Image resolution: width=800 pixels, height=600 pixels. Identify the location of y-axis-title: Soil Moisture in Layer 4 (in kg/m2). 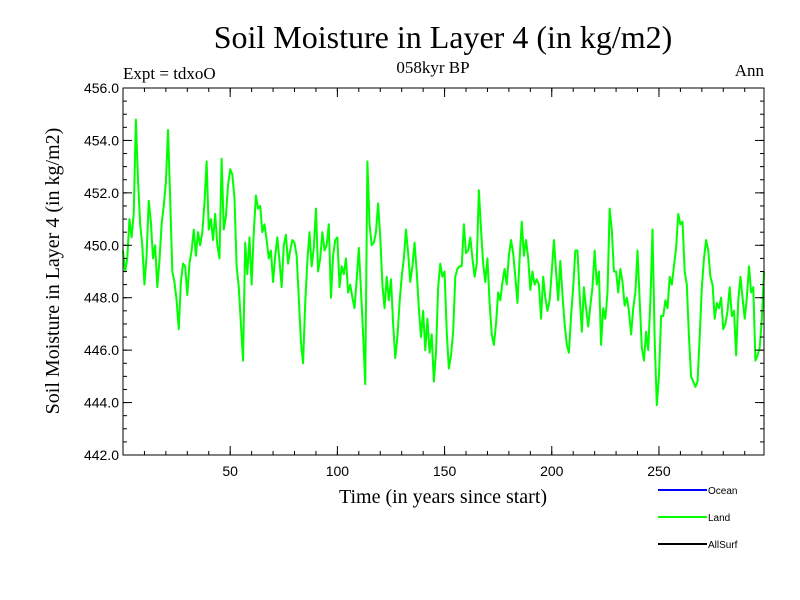
(53, 271).